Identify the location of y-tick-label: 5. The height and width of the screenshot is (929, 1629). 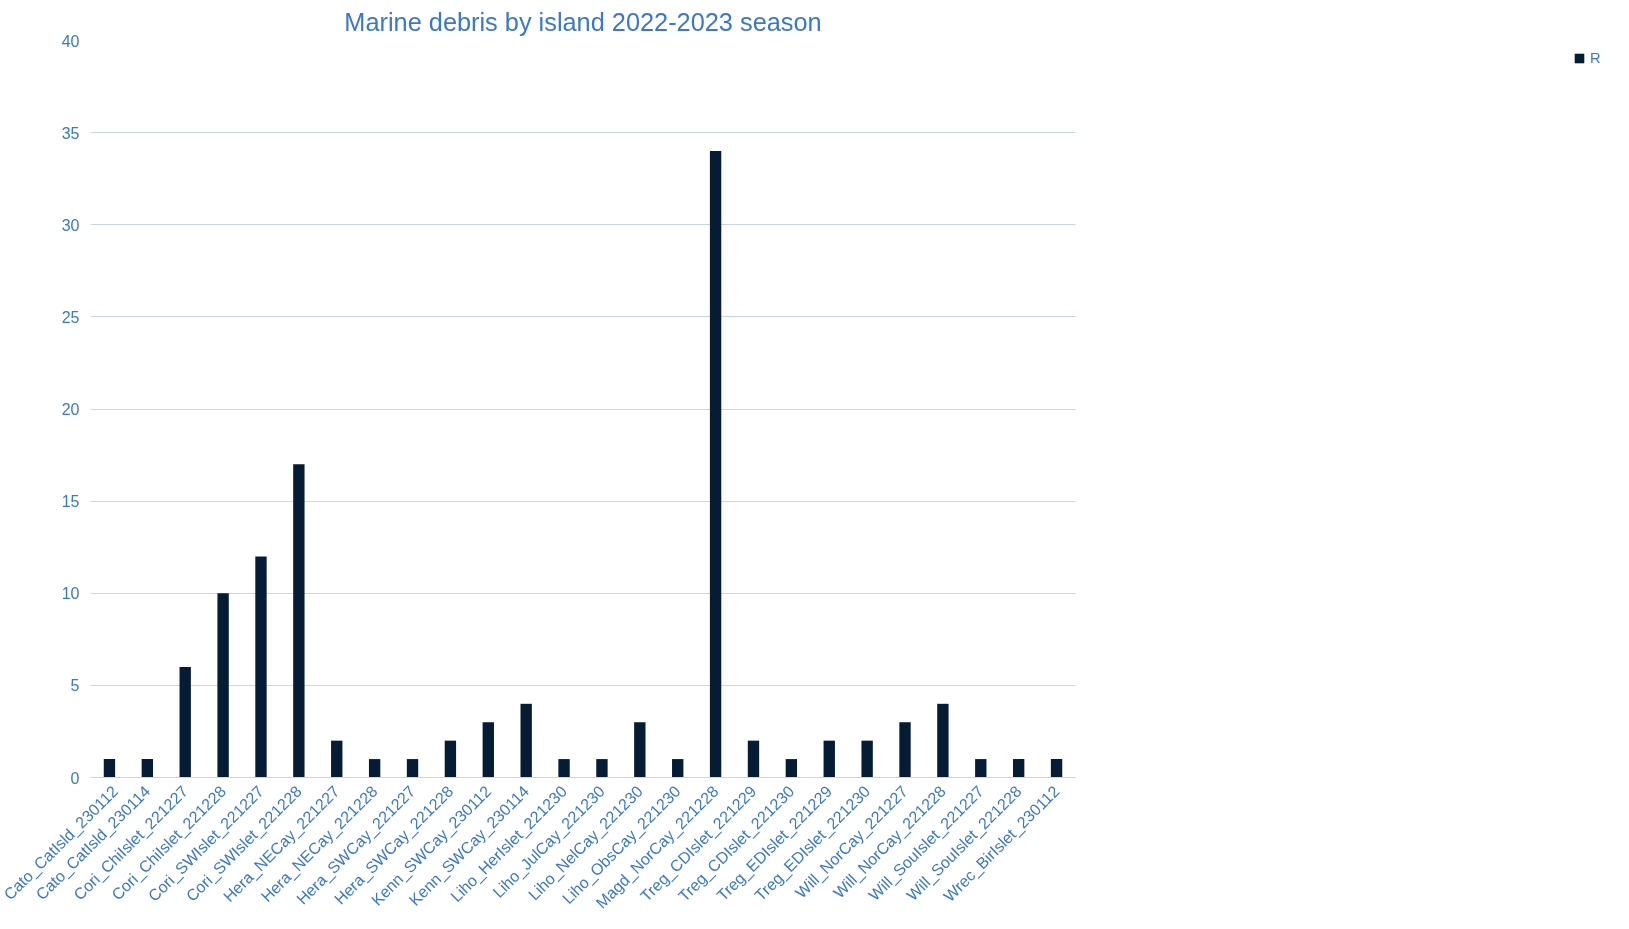
(75, 686).